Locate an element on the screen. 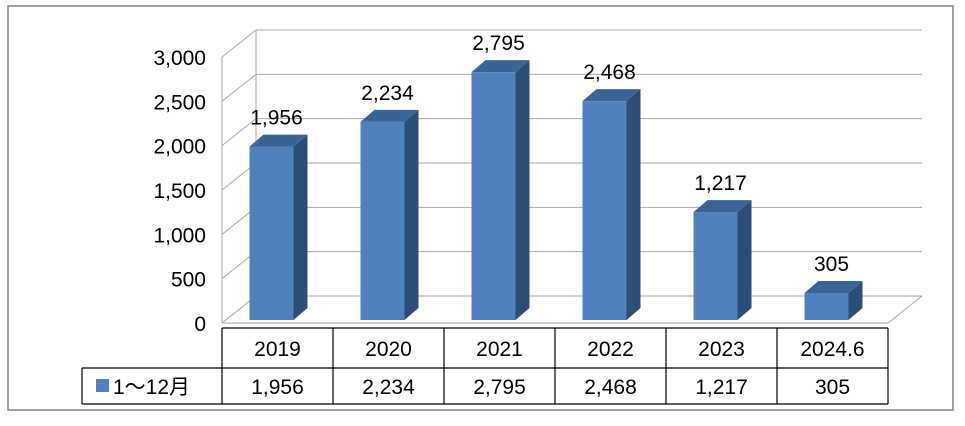  y-tick-label: 500 is located at coordinates (188, 280).